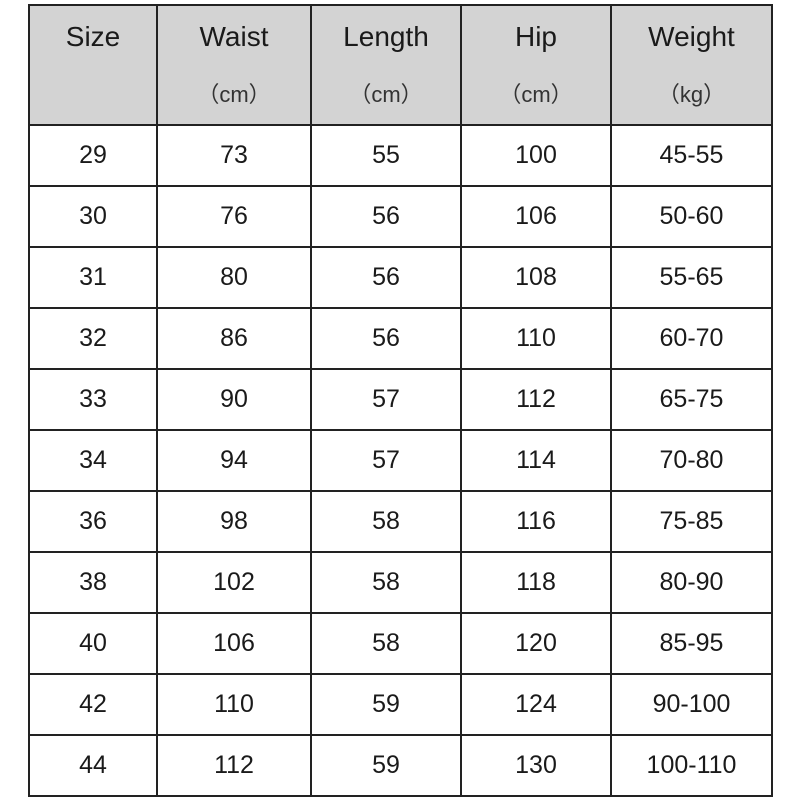 Image resolution: width=800 pixels, height=800 pixels. I want to click on table-cell: 42, so click(93, 704).